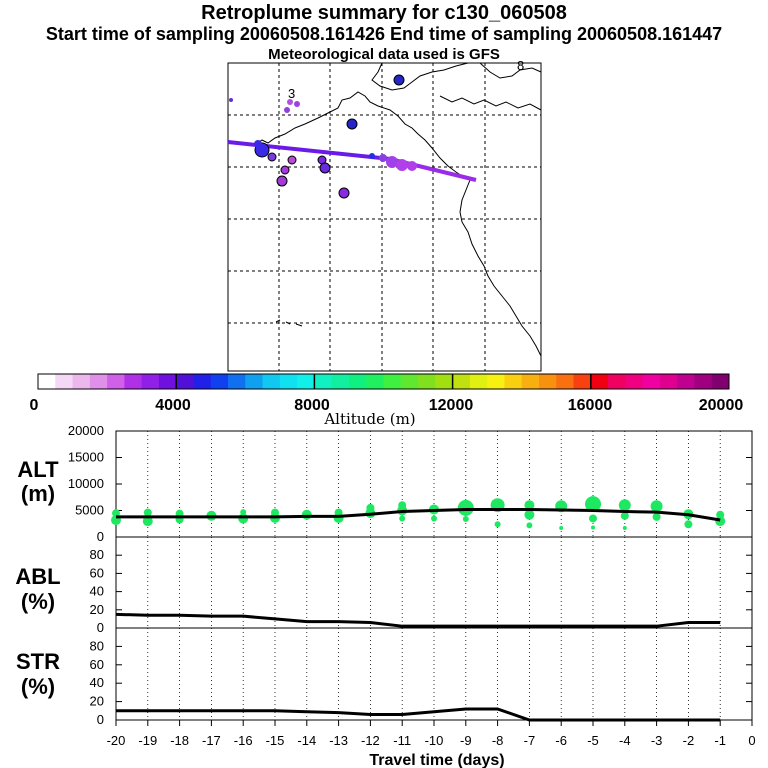 The width and height of the screenshot is (768, 768). What do you see at coordinates (466, 740) in the screenshot?
I see `x-tick-label: -9` at bounding box center [466, 740].